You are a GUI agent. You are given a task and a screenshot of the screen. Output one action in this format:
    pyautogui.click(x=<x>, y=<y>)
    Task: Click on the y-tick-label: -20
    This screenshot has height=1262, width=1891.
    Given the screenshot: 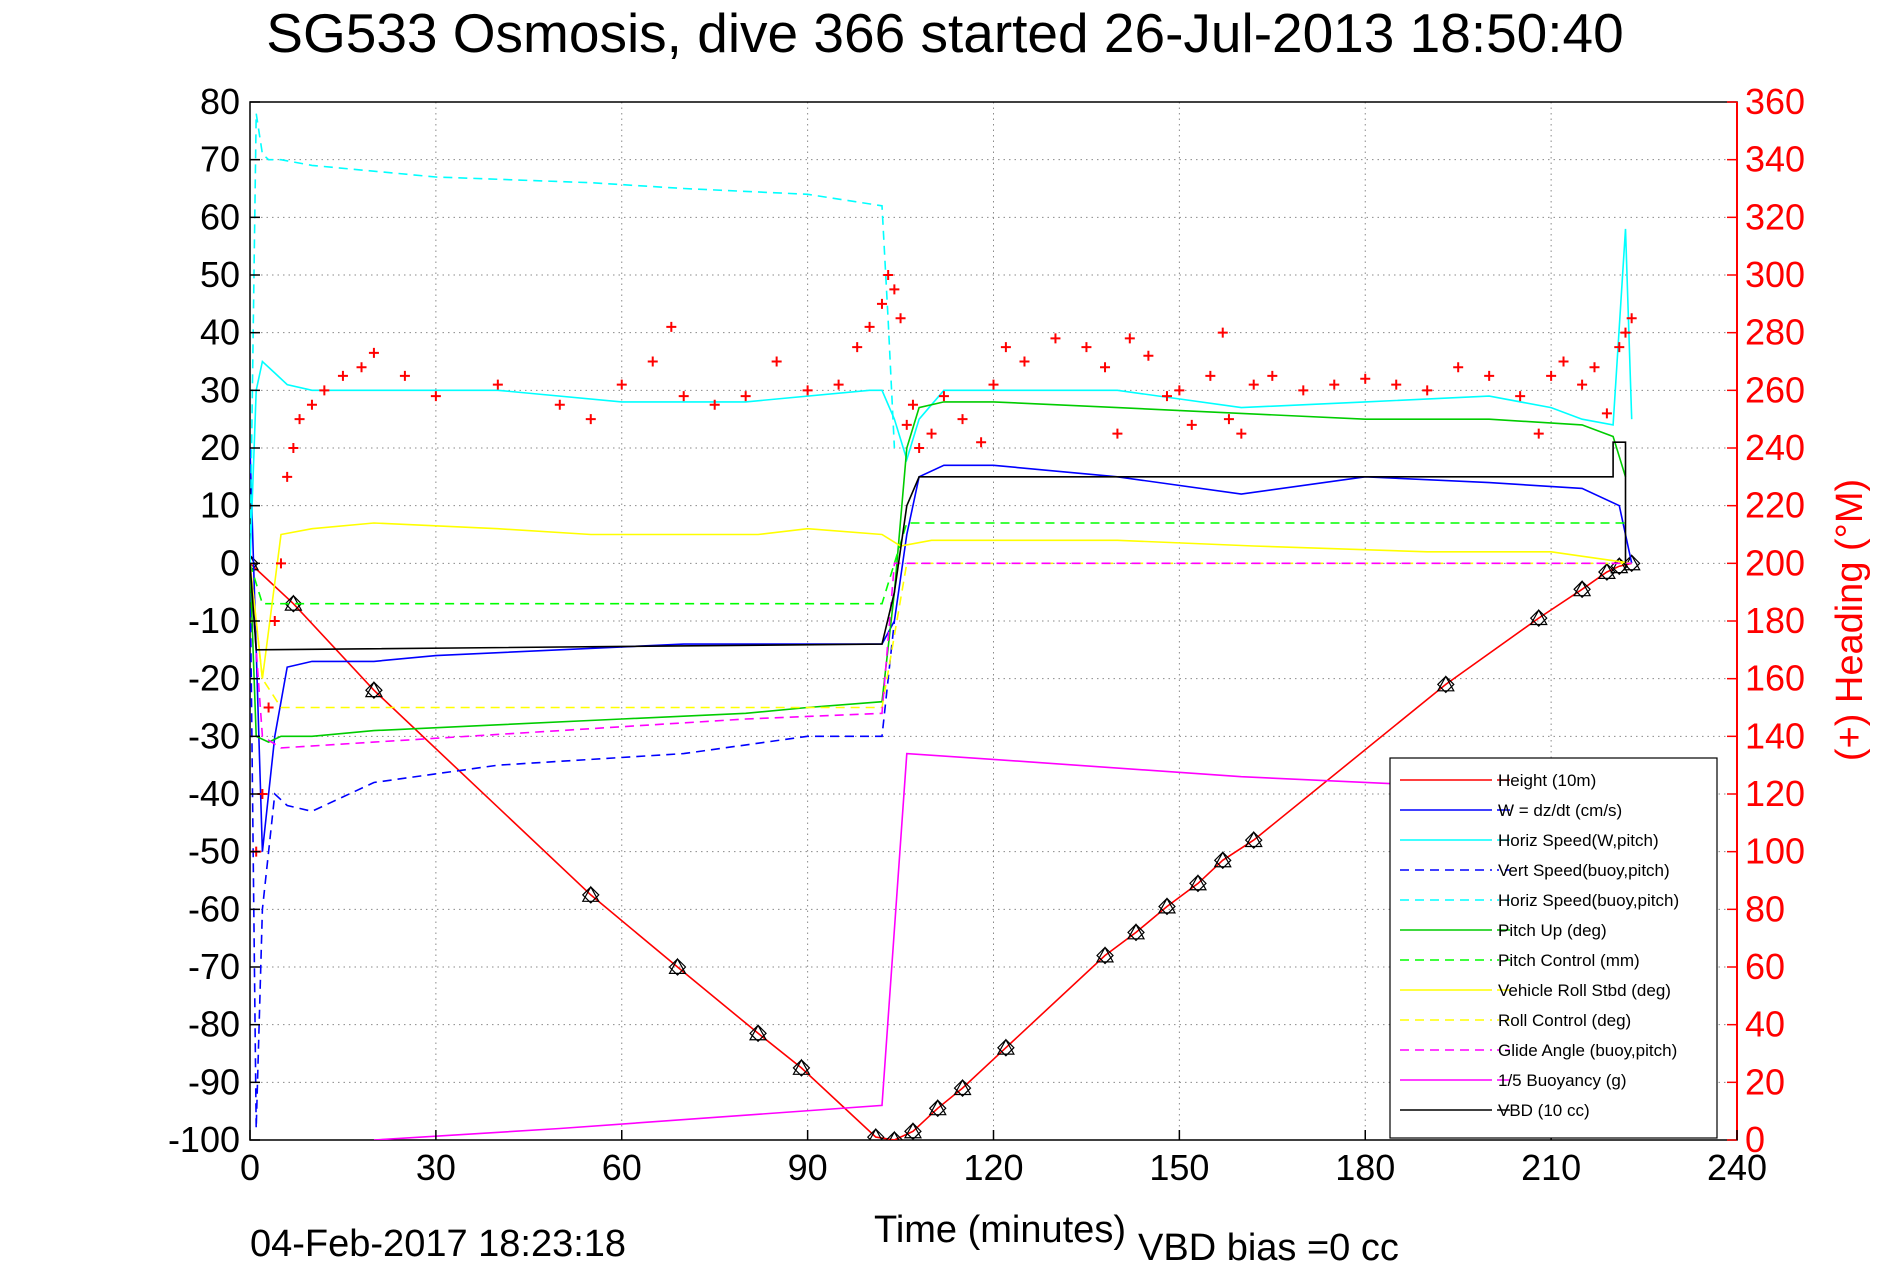 What is the action you would take?
    pyautogui.click(x=214, y=678)
    